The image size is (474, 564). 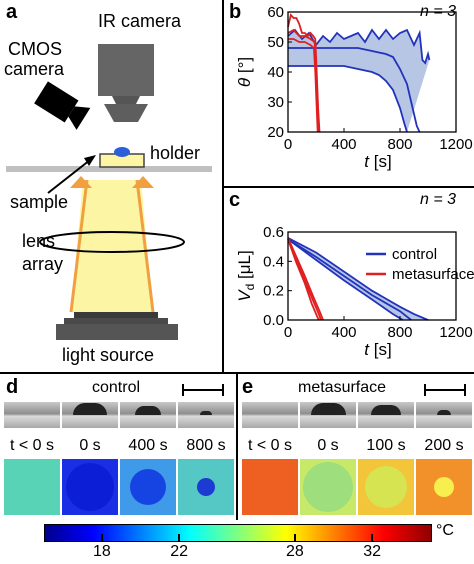 What do you see at coordinates (109, 169) in the screenshot?
I see `sample-stage` at bounding box center [109, 169].